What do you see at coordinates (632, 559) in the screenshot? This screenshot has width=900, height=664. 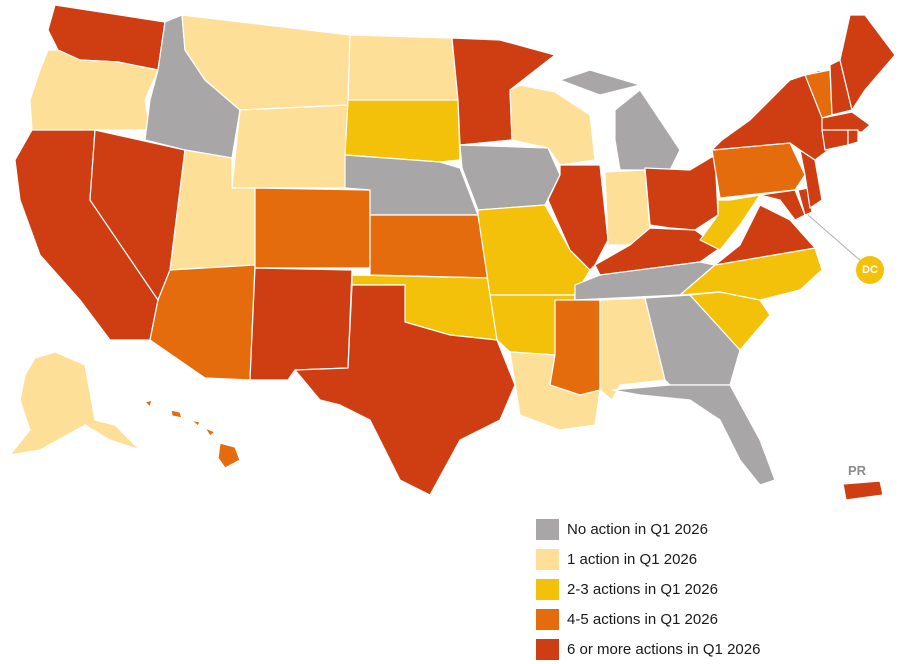 I see `legend-label: 1 action in Q1 2026` at bounding box center [632, 559].